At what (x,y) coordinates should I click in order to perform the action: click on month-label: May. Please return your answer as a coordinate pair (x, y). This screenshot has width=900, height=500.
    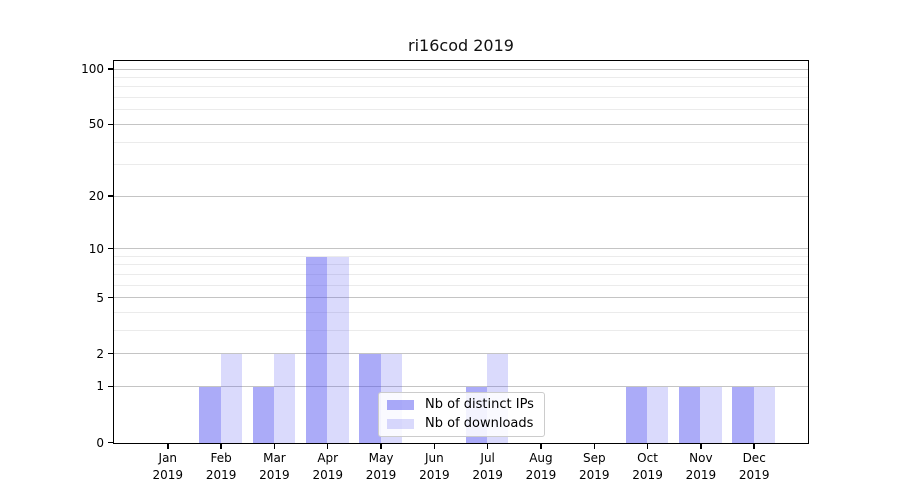
    Looking at the image, I should click on (381, 458).